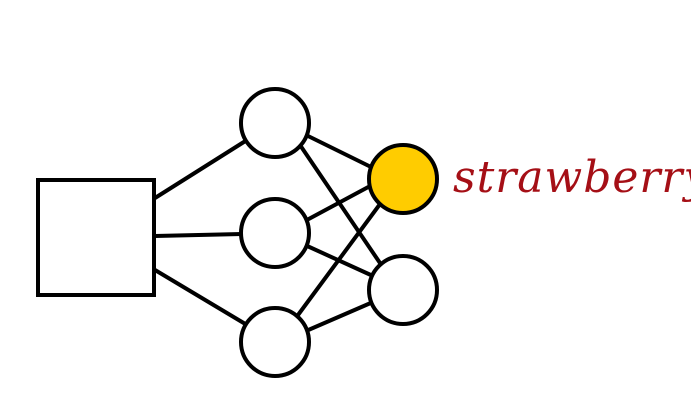 The image size is (691, 412). What do you see at coordinates (403, 179) in the screenshot?
I see `output-node-strawberry` at bounding box center [403, 179].